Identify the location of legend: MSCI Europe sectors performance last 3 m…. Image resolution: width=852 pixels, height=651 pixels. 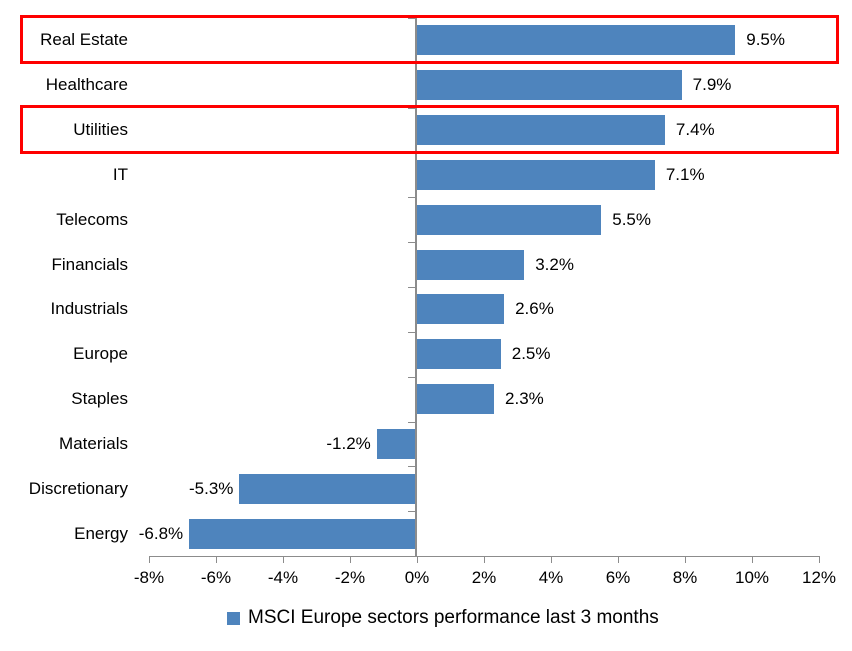
(443, 618).